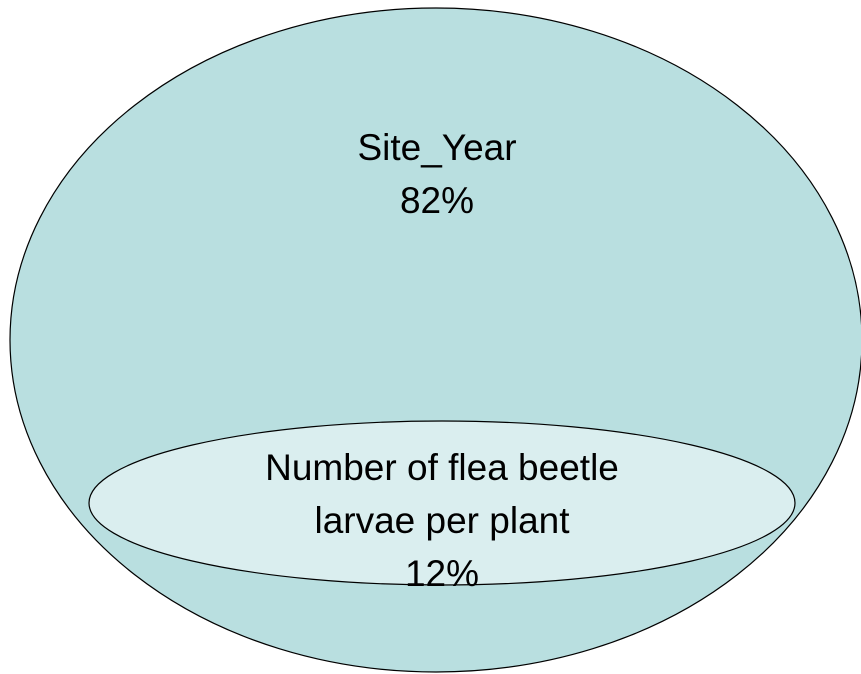 This screenshot has width=861, height=674. What do you see at coordinates (442, 467) in the screenshot?
I see `set-label: Number of flea beetle` at bounding box center [442, 467].